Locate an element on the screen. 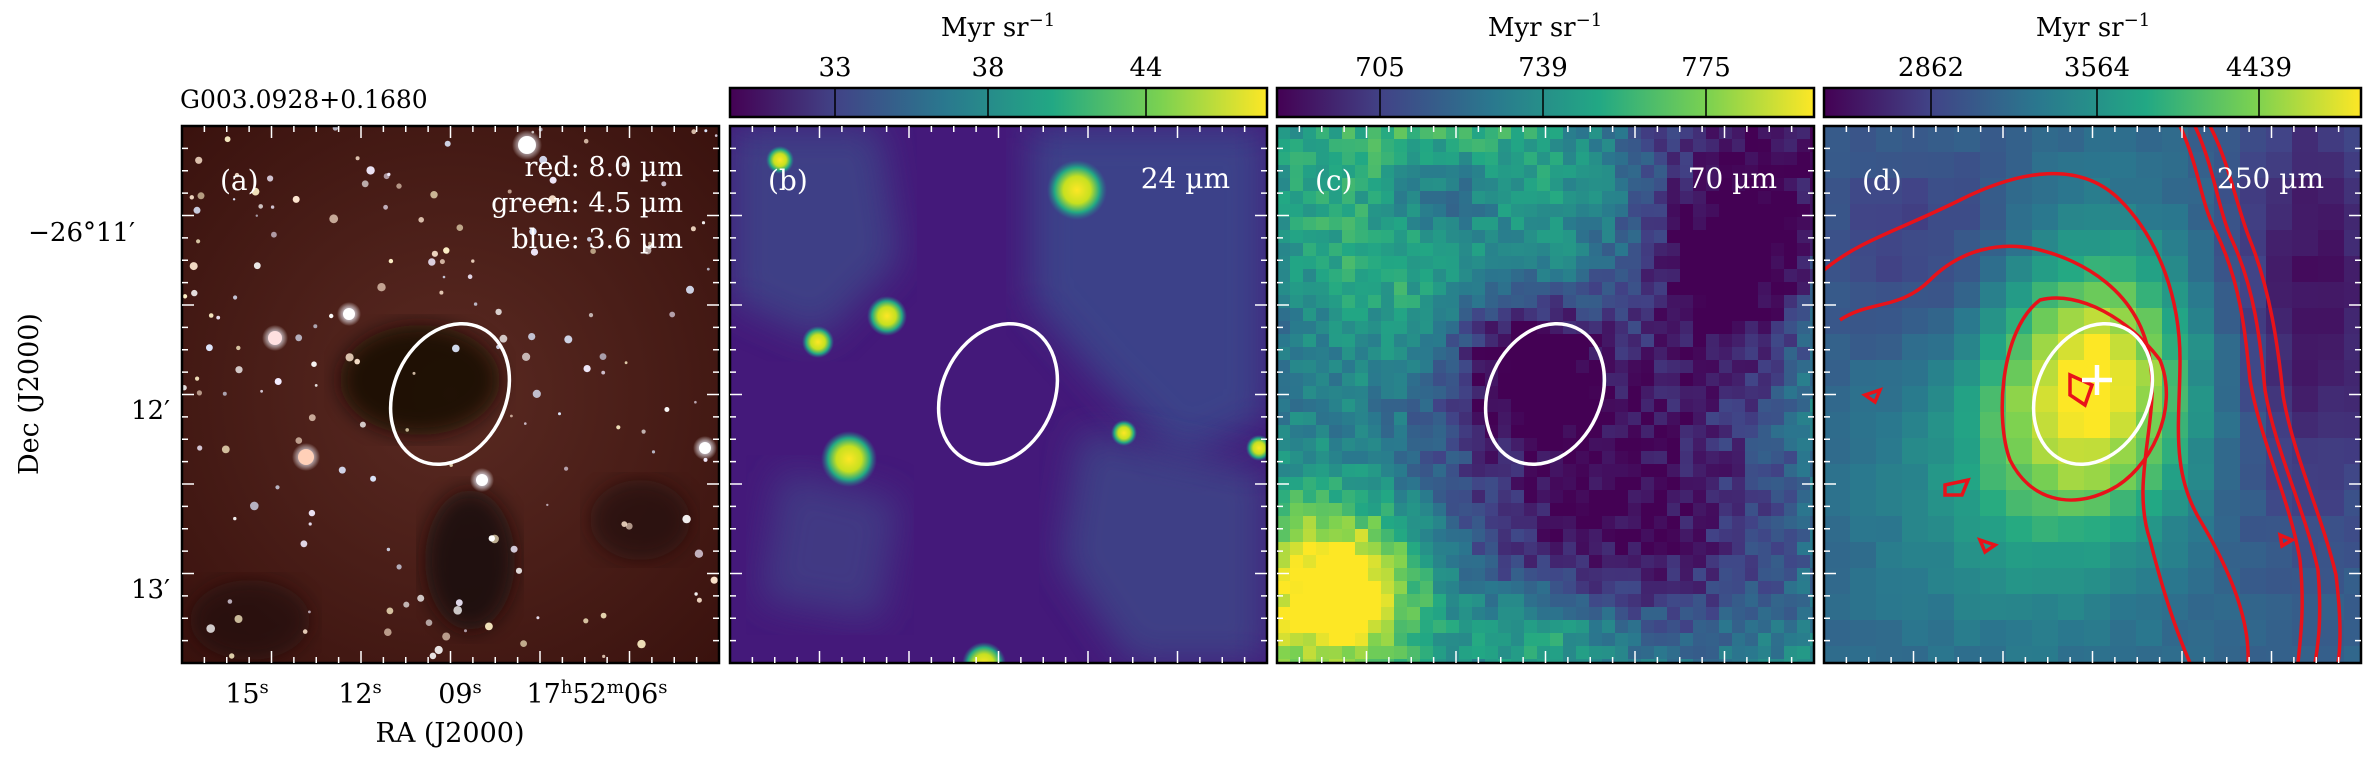 This screenshot has height=762, width=2379. band-label-green: green: 4.5 µm is located at coordinates (587, 203).